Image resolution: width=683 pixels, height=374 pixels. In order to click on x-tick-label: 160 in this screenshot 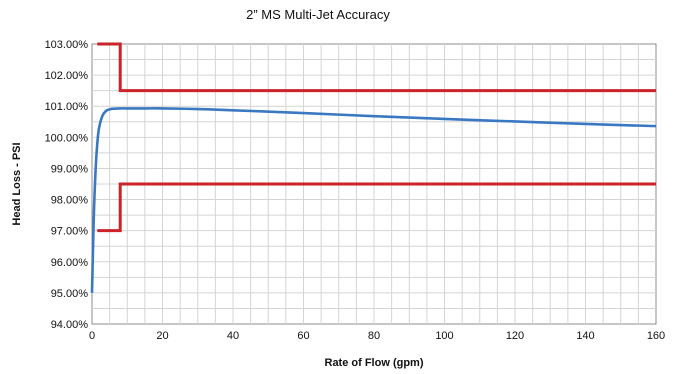, I will do `click(656, 336)`.